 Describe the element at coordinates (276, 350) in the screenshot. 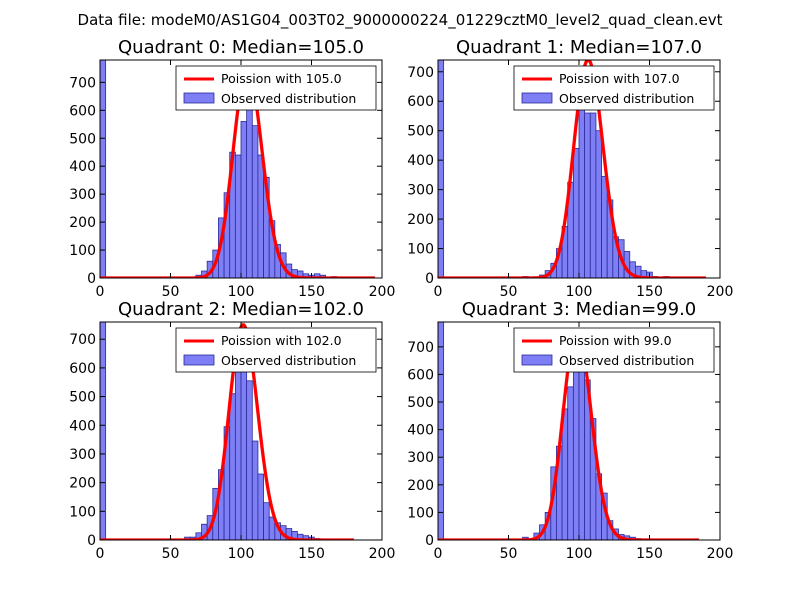

I see `legend: Poission with 102.0 Observed distribution` at that location.